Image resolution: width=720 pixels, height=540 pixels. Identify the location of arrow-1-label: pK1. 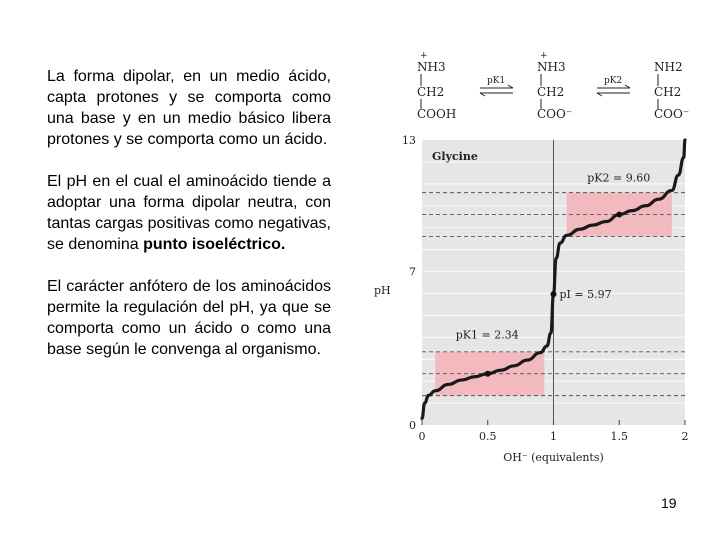
(496, 81).